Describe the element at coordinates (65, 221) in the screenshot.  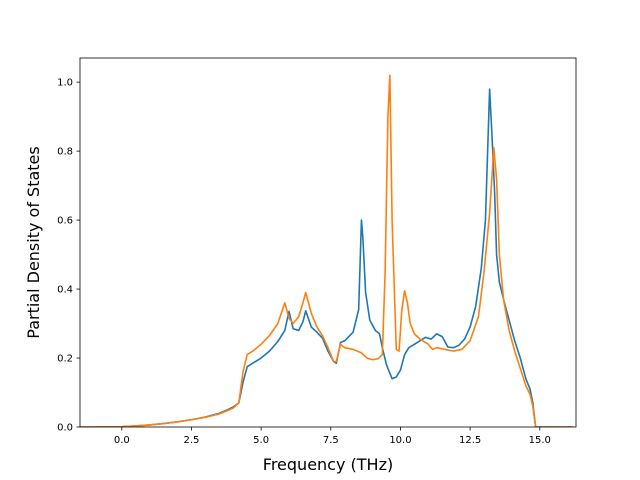
I see `y-tick-label: 0.6` at that location.